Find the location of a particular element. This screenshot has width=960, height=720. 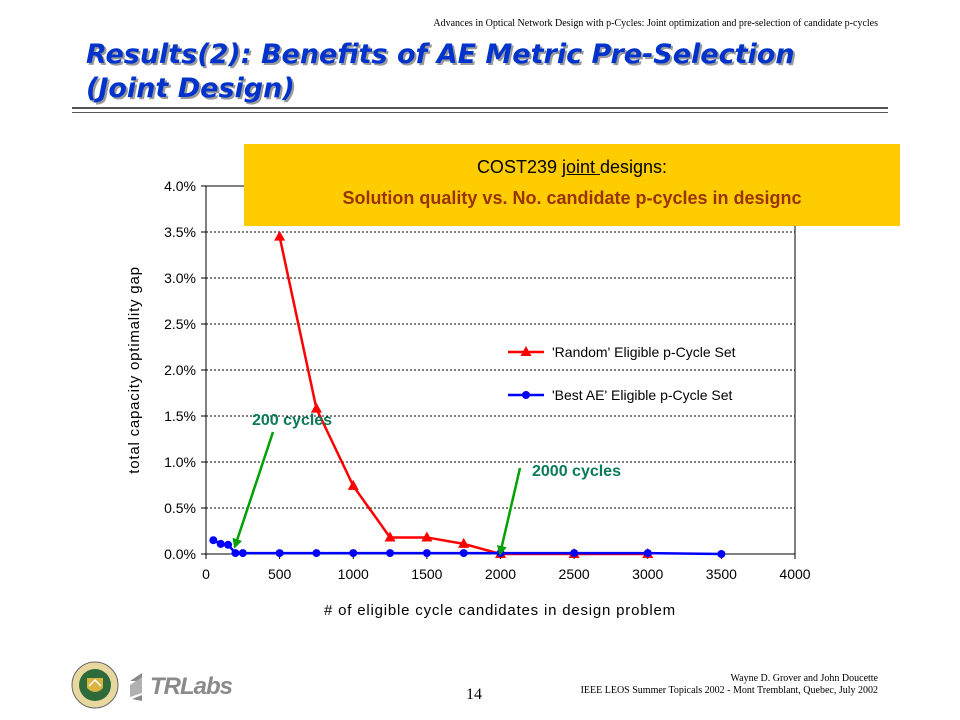

x-axis-ticks: 0 500 1000 1500 2000 2500 3000 3500 4000 is located at coordinates (506, 568).